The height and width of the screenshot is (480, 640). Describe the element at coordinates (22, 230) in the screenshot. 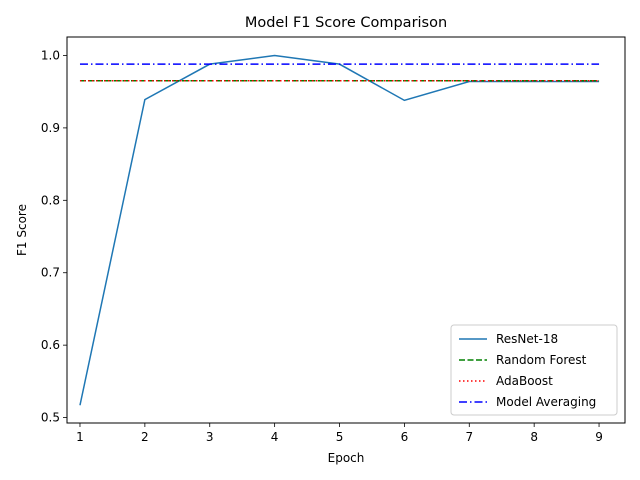

I see `y-axis-label: F1 Score` at that location.